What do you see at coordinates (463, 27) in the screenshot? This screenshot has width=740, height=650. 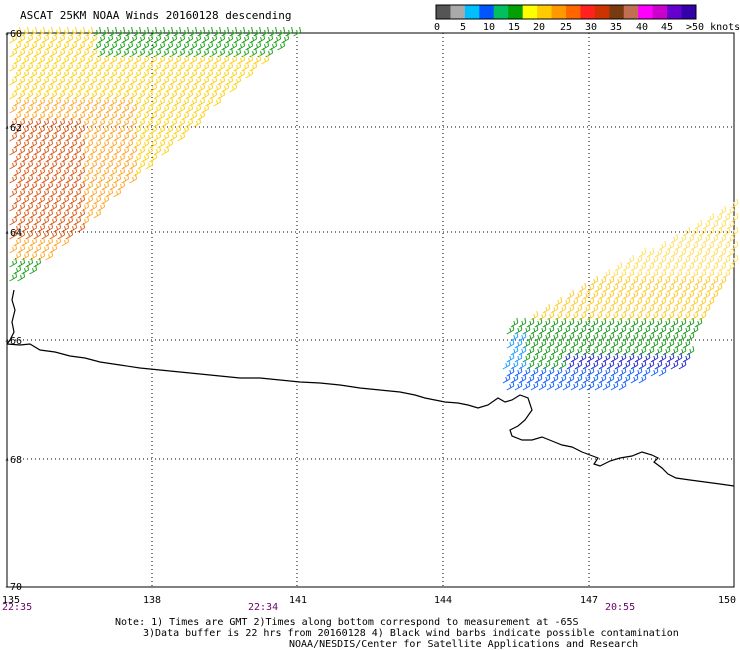 I see `legend-tick: 5` at bounding box center [463, 27].